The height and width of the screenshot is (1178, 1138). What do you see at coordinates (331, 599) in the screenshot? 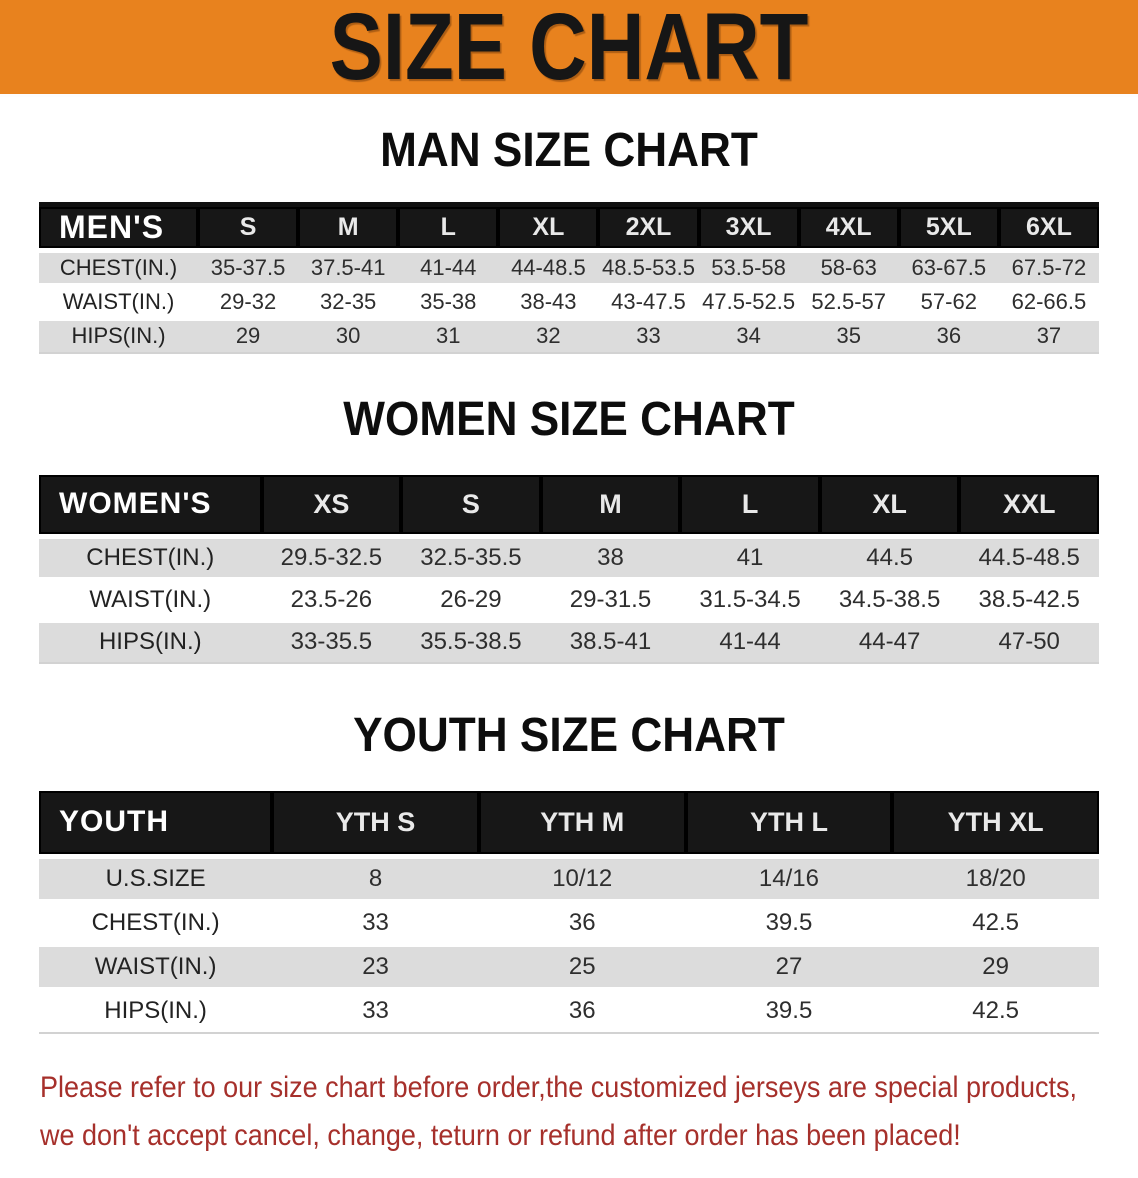
I see `womens-cell: 23.5-26` at bounding box center [331, 599].